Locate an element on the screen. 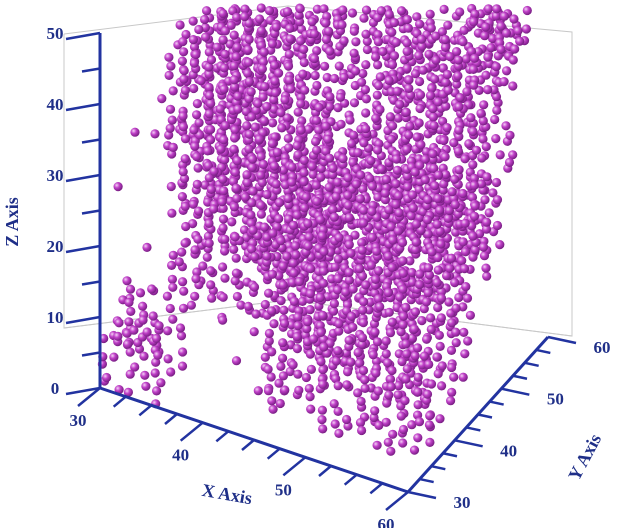 Image resolution: width=620 pixels, height=528 pixels. x-axis-title: X Axis is located at coordinates (226, 494).